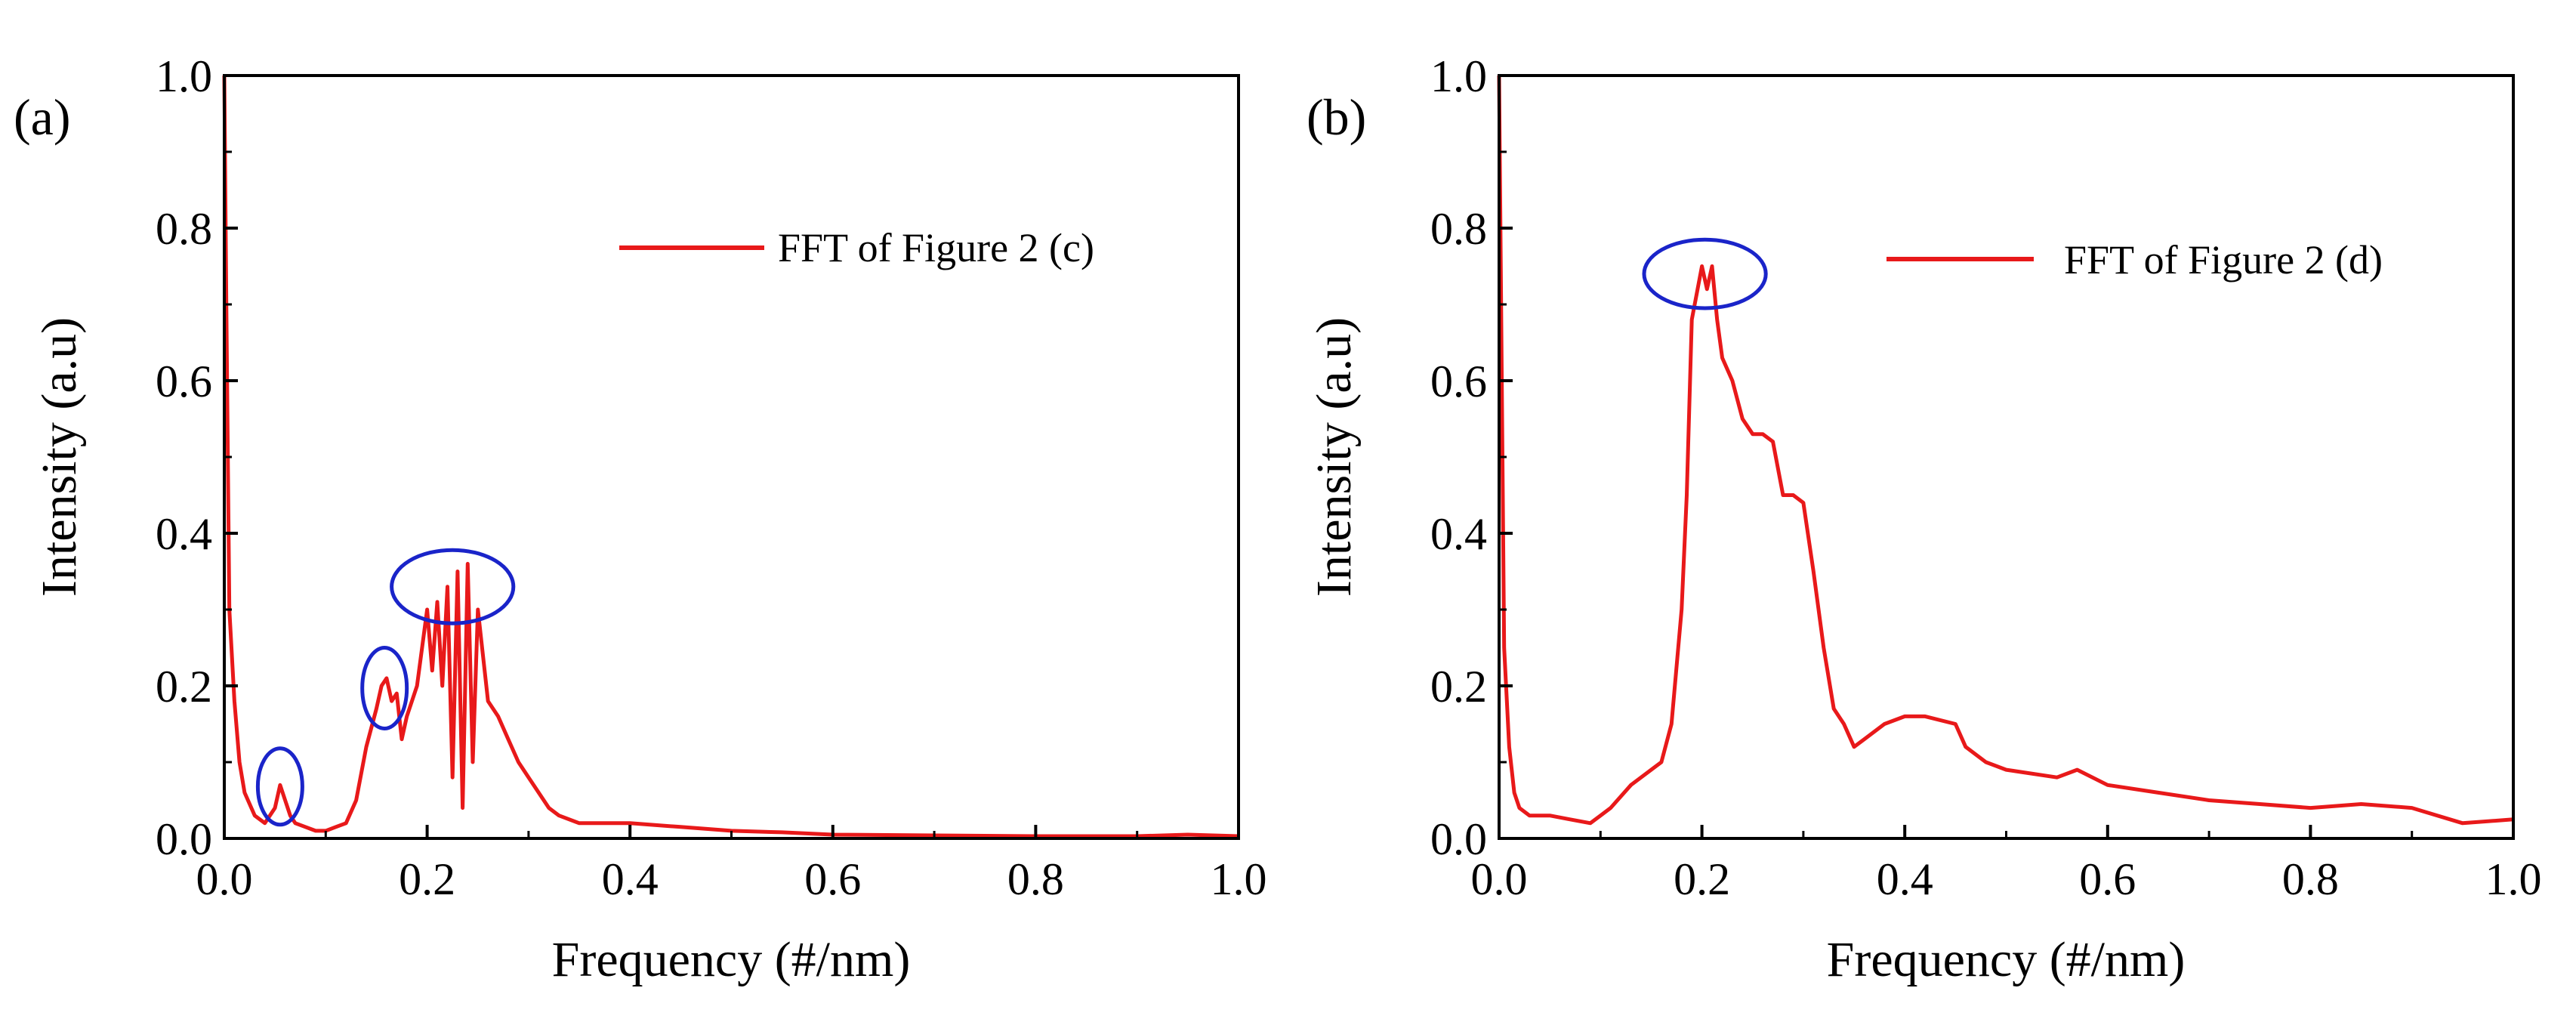  What do you see at coordinates (1458, 76) in the screenshot?
I see `panel-b-y-tick-label-5: 1.0` at bounding box center [1458, 76].